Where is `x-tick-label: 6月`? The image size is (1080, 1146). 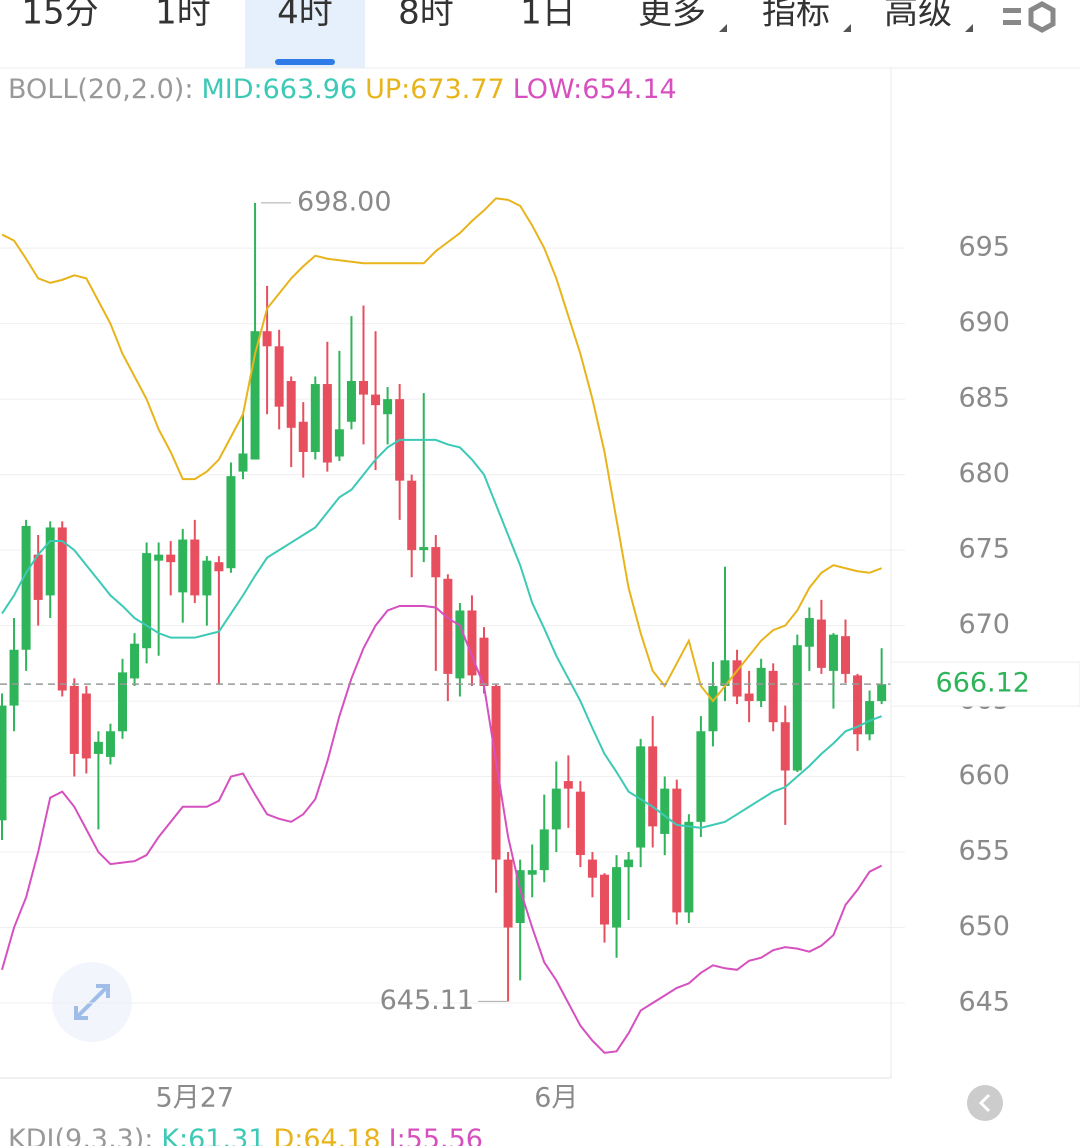 x-tick-label: 6月 is located at coordinates (556, 1098).